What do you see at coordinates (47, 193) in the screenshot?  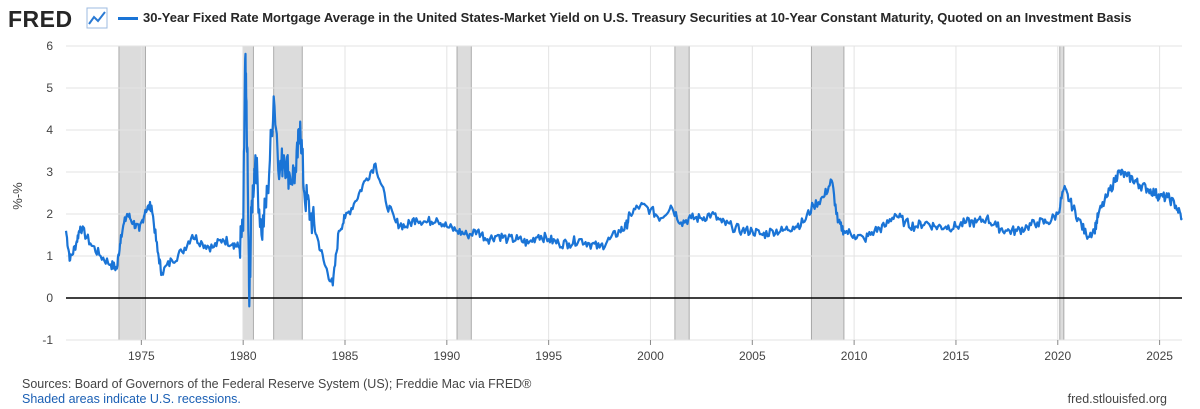 I see `y-tick-labels: -1 0 1 2 3 4 5 6` at bounding box center [47, 193].